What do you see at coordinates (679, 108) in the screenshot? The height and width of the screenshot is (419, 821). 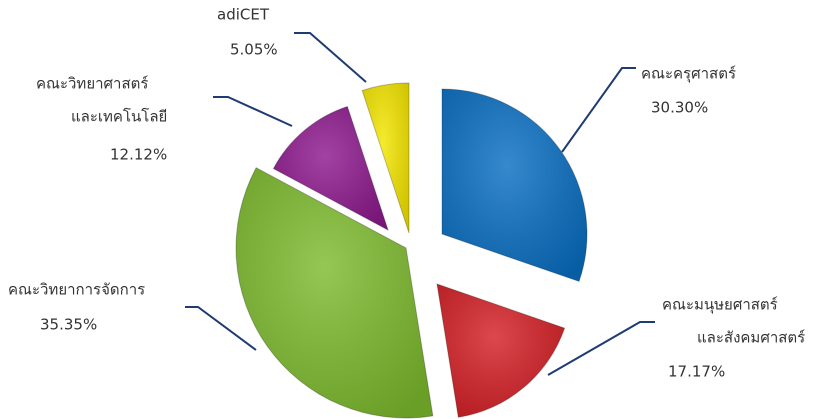 I see `value-label: 30.30%` at bounding box center [679, 108].